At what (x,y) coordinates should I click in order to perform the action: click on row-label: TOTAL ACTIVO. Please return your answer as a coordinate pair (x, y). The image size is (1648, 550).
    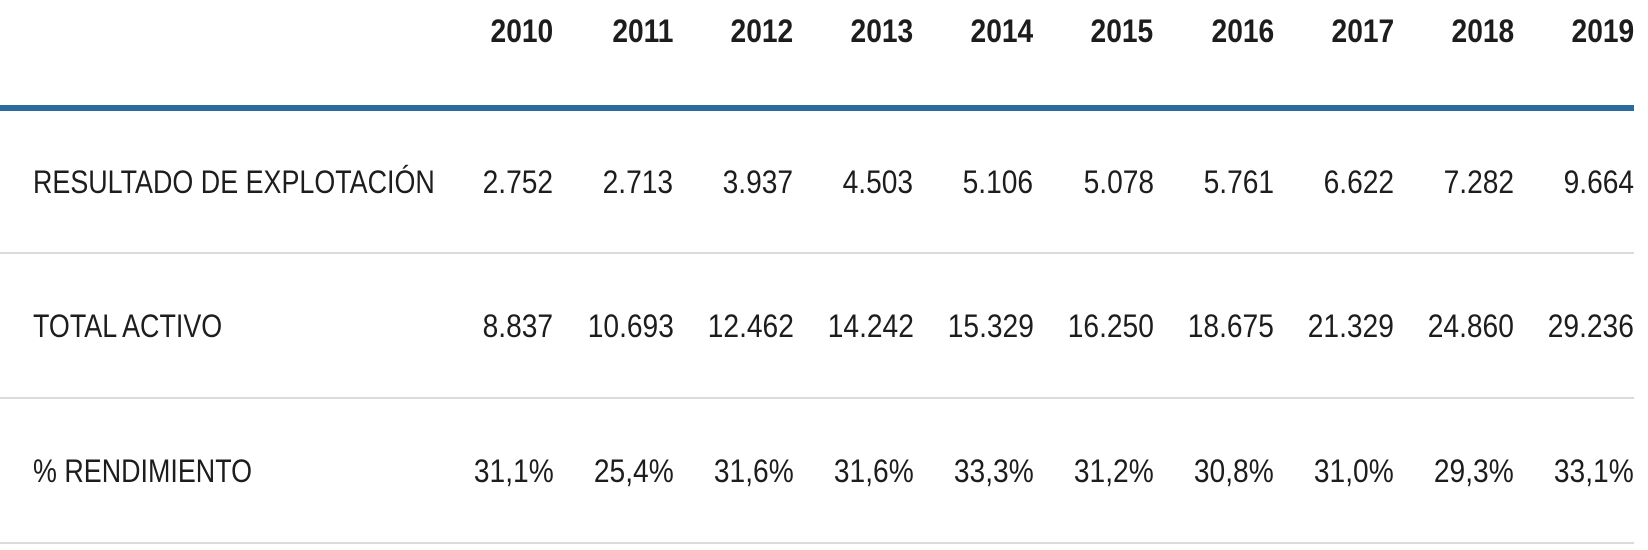
    Looking at the image, I should click on (217, 326).